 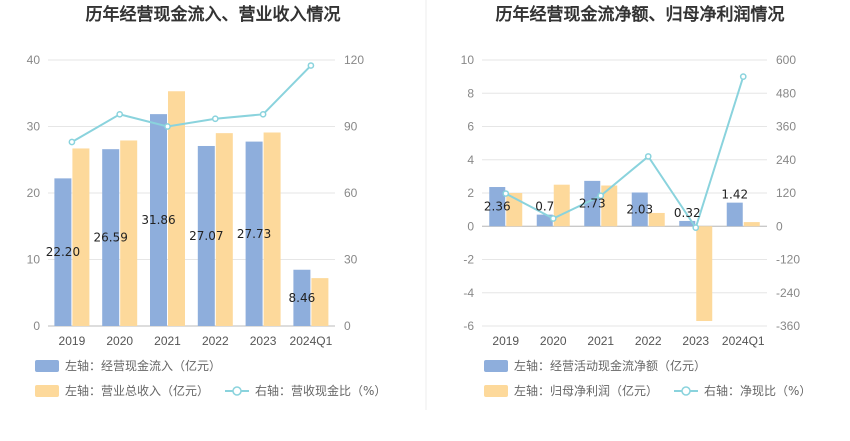 I want to click on left-axis-tick: -2, so click(x=468, y=260).